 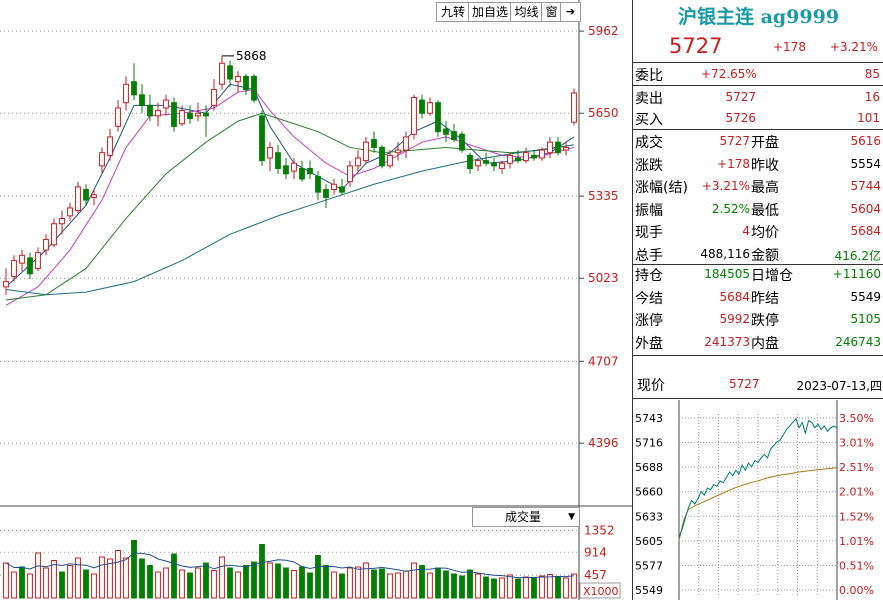 What do you see at coordinates (570, 12) in the screenshot?
I see `exit-arrow-icon: ➔` at bounding box center [570, 12].